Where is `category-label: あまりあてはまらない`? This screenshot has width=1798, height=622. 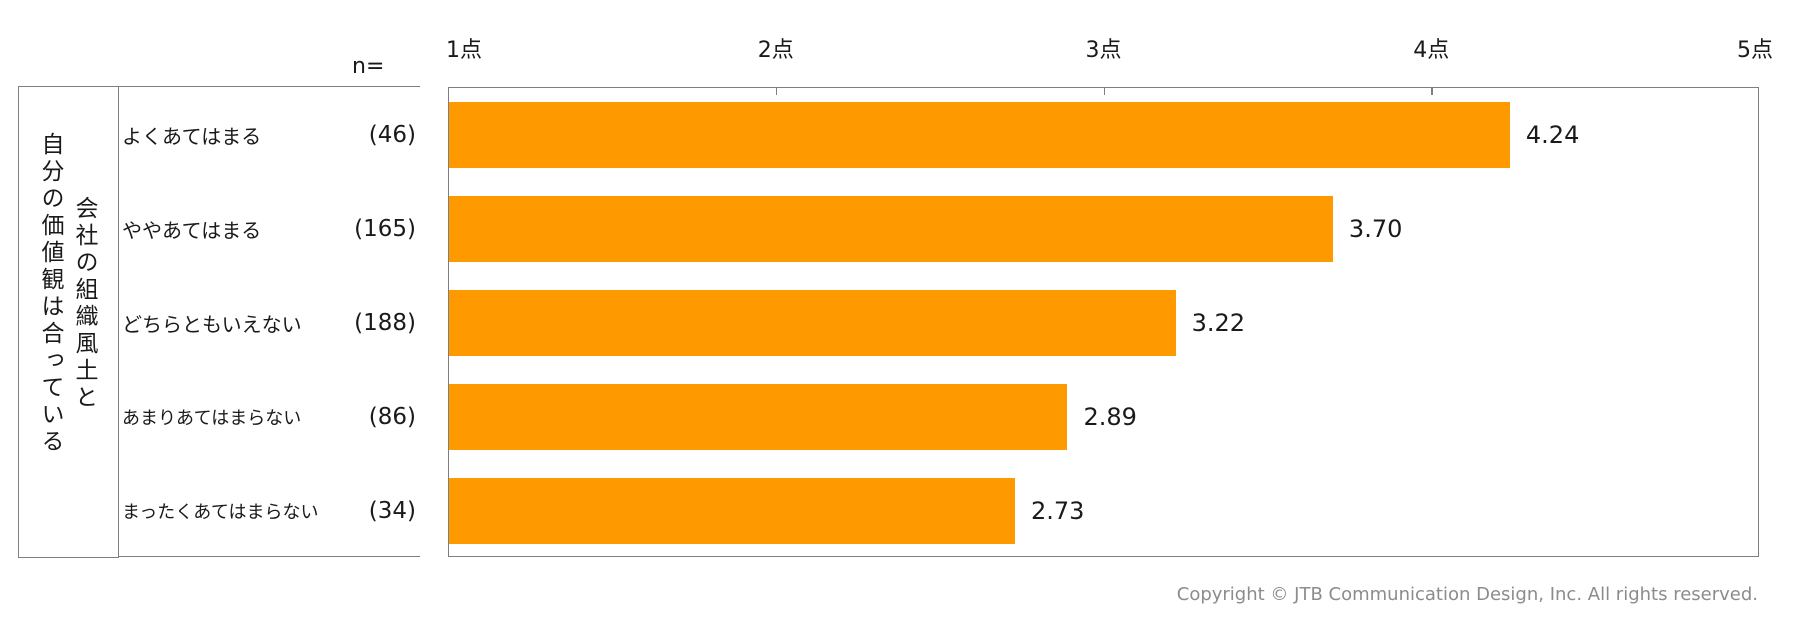
category-label: あまりあてはまらない is located at coordinates (212, 418).